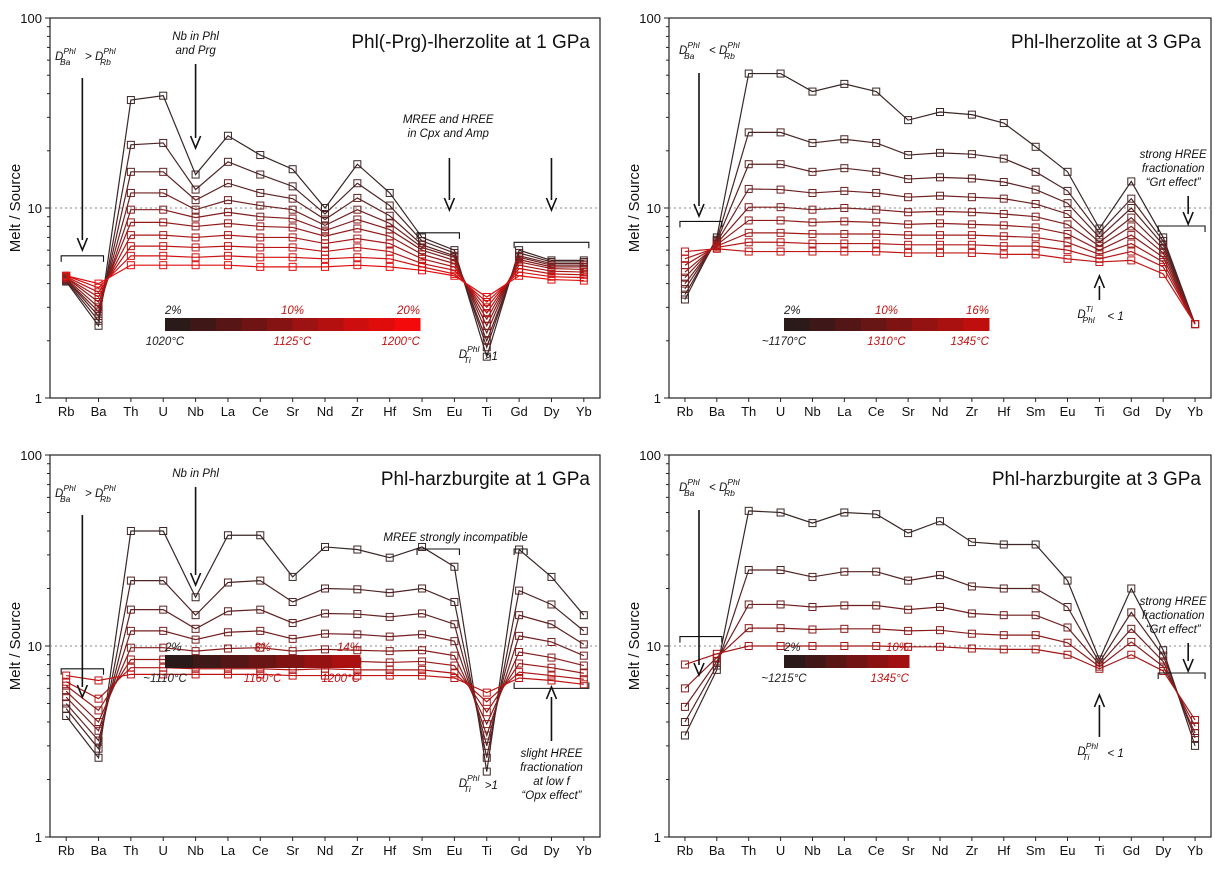  I want to click on ree-bracket-left, so click(438, 235).